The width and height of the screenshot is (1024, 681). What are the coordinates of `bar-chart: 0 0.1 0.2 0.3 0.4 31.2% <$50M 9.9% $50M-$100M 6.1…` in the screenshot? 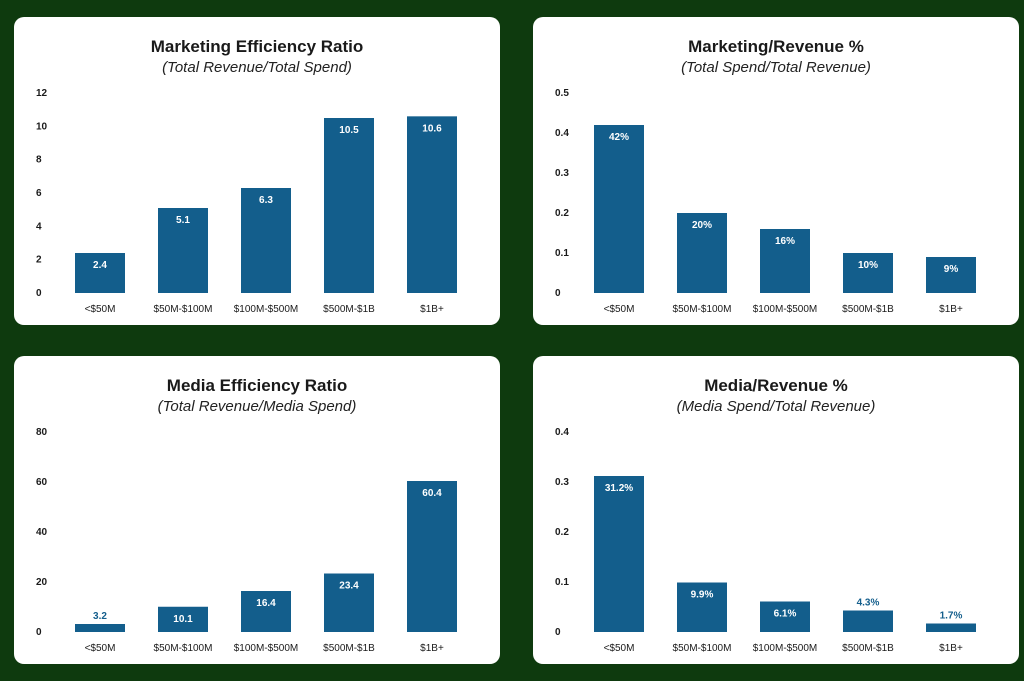 It's located at (765, 540).